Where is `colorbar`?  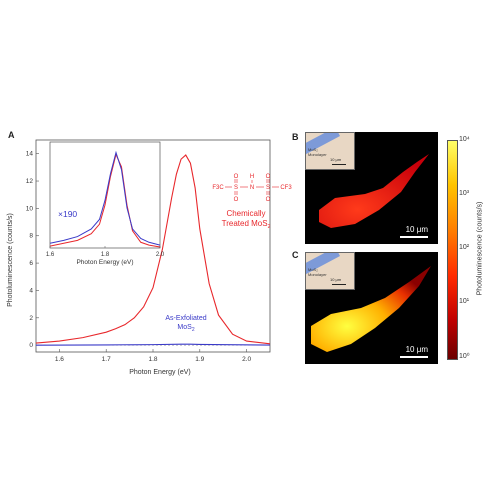
colorbar is located at coordinates (452, 250).